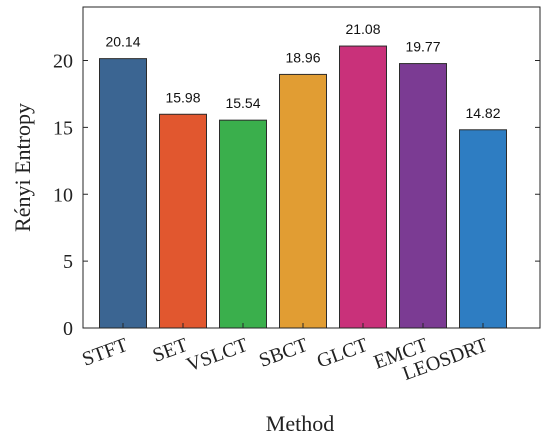 This screenshot has height=442, width=550. I want to click on bar-stft, so click(123, 193).